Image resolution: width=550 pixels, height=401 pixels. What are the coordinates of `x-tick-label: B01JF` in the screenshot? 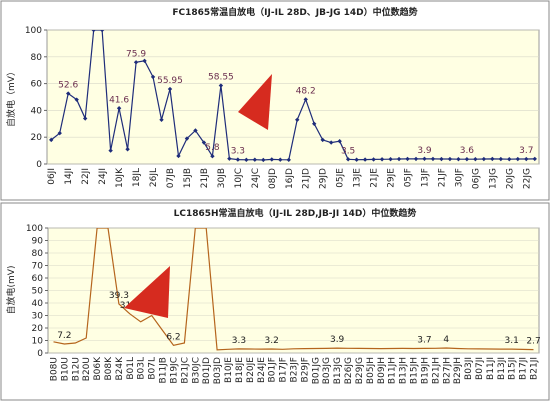 It's located at (273, 369).